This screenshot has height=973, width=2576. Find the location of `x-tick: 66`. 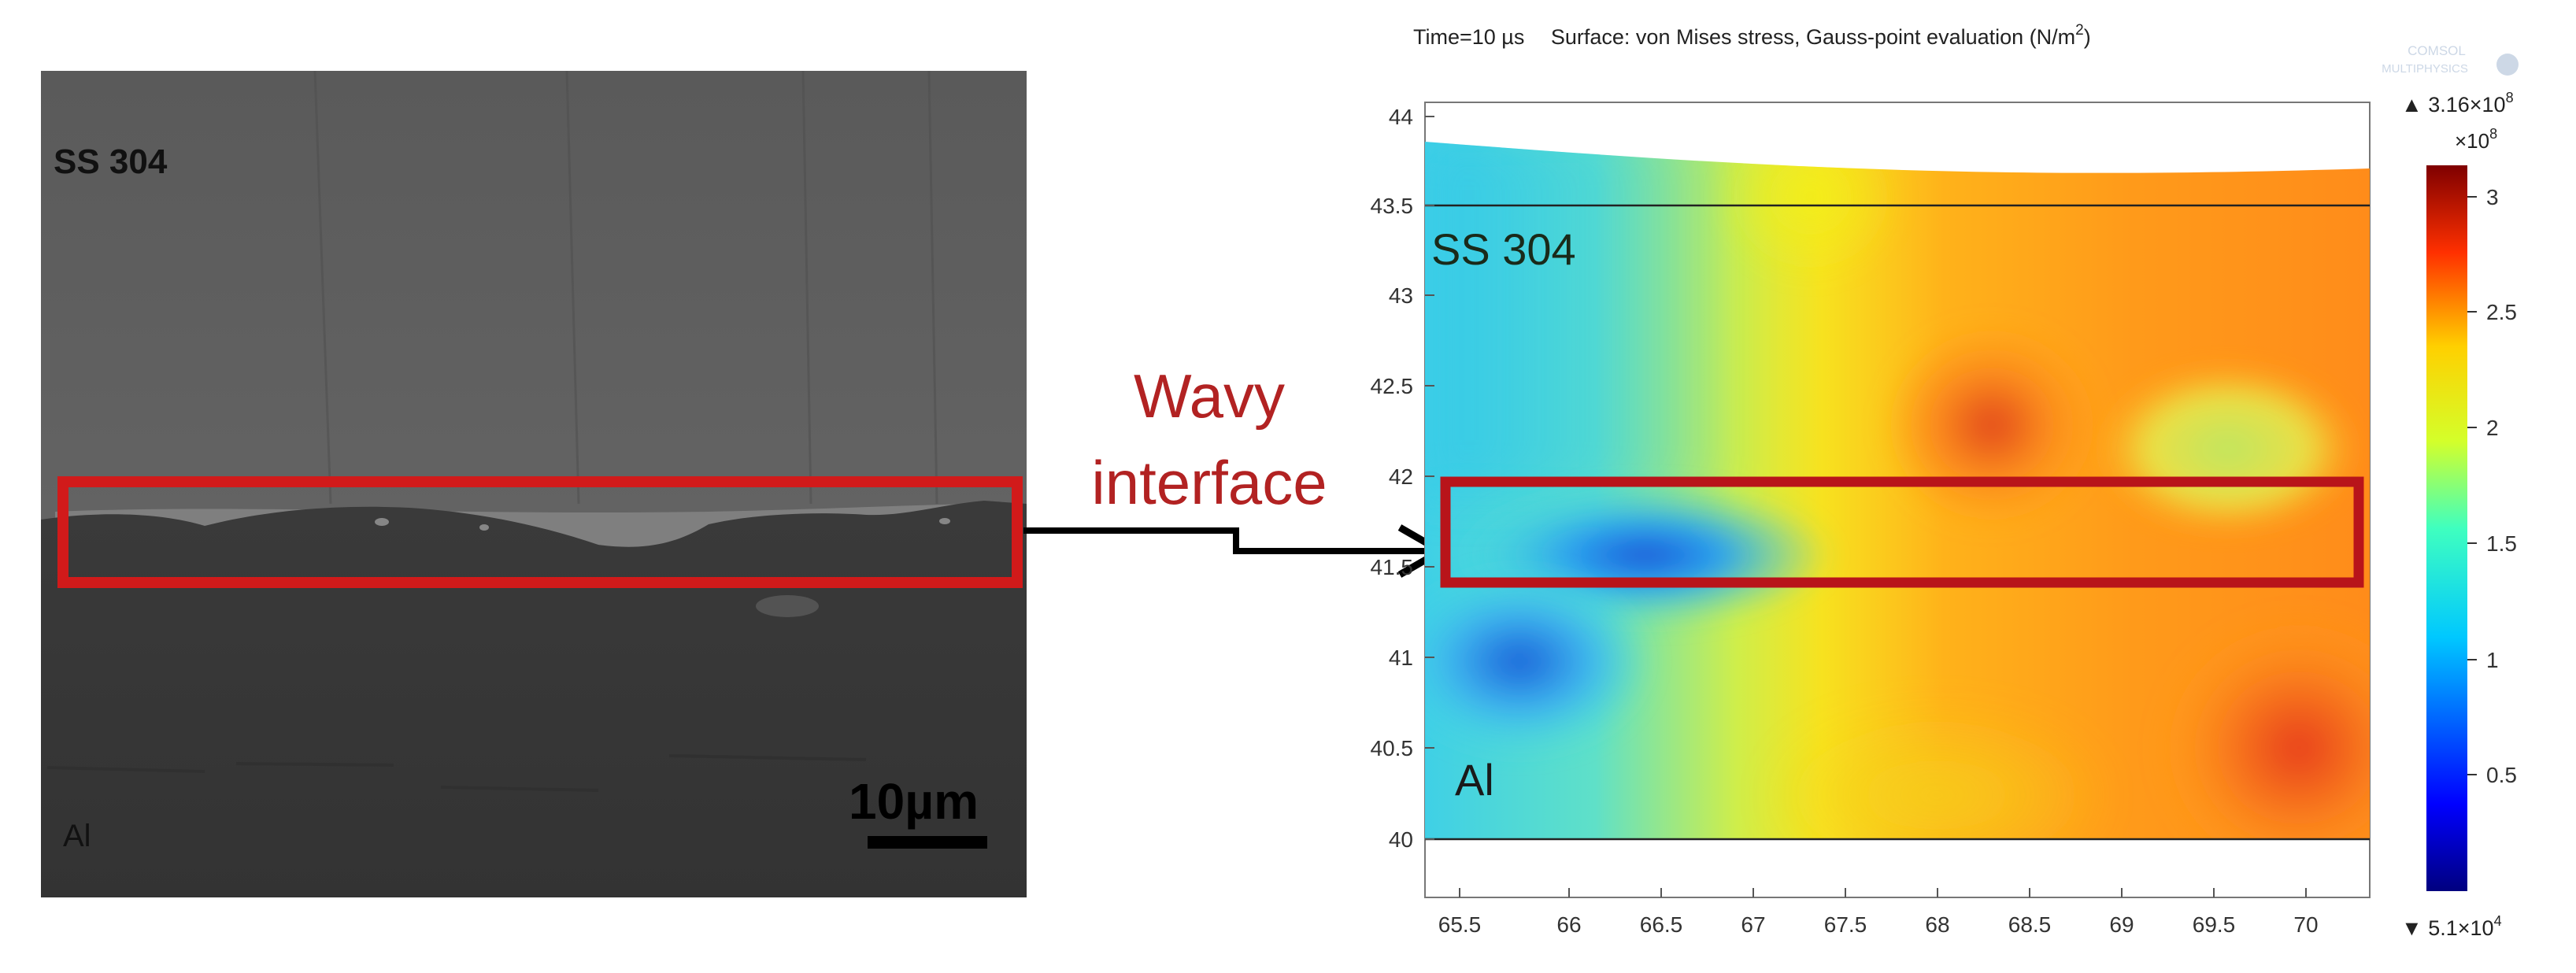

x-tick: 66 is located at coordinates (1569, 912).